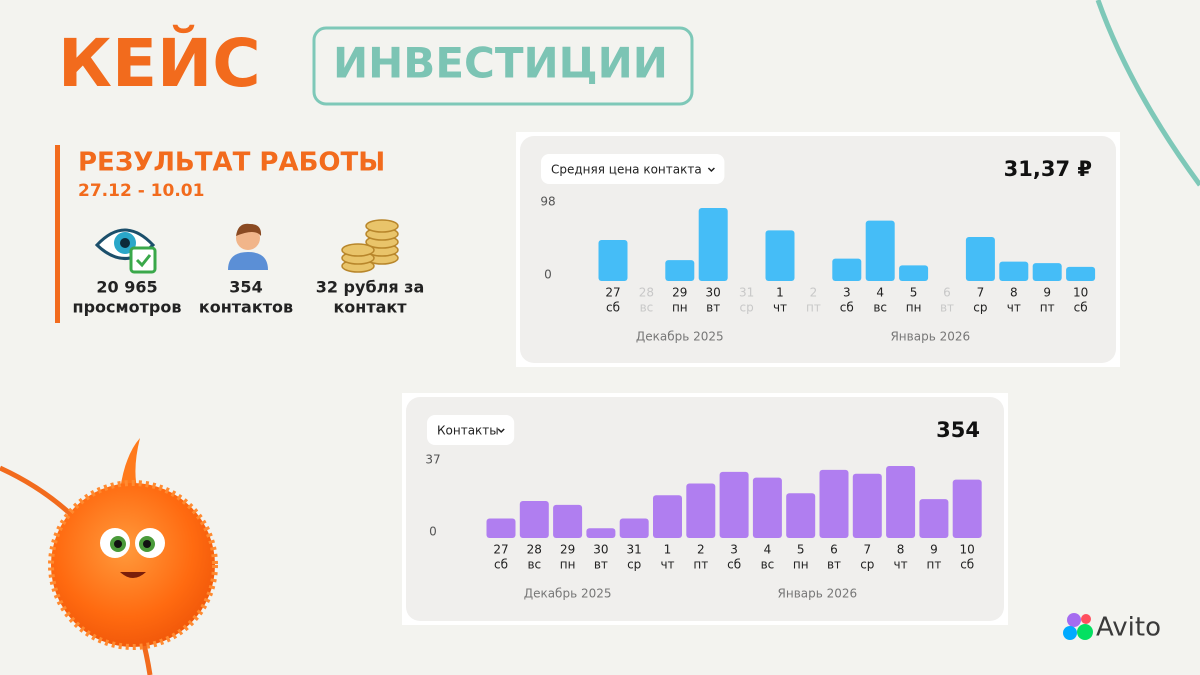  Describe the element at coordinates (125, 251) in the screenshot. I see `eye-icon` at that location.